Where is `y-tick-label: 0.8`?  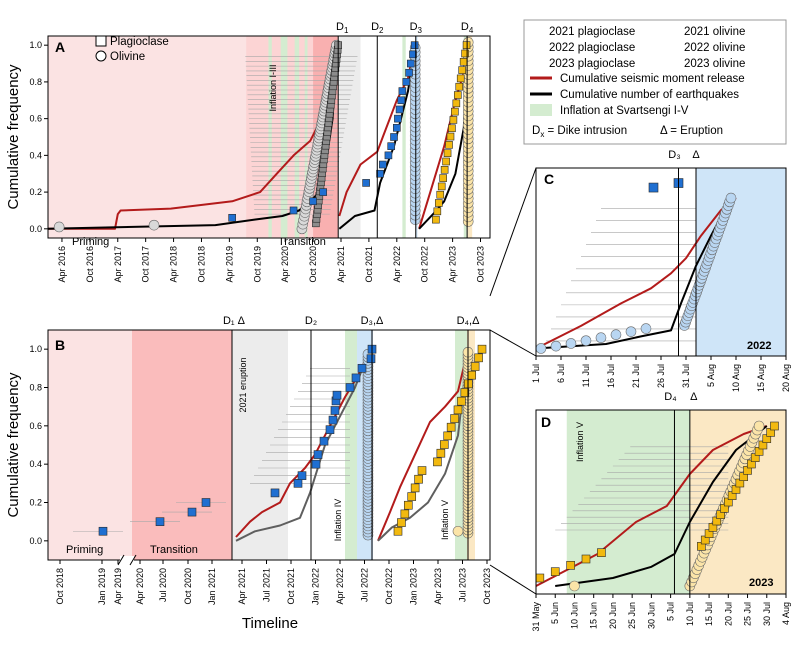 y-tick-label: 0.8 is located at coordinates (35, 82).